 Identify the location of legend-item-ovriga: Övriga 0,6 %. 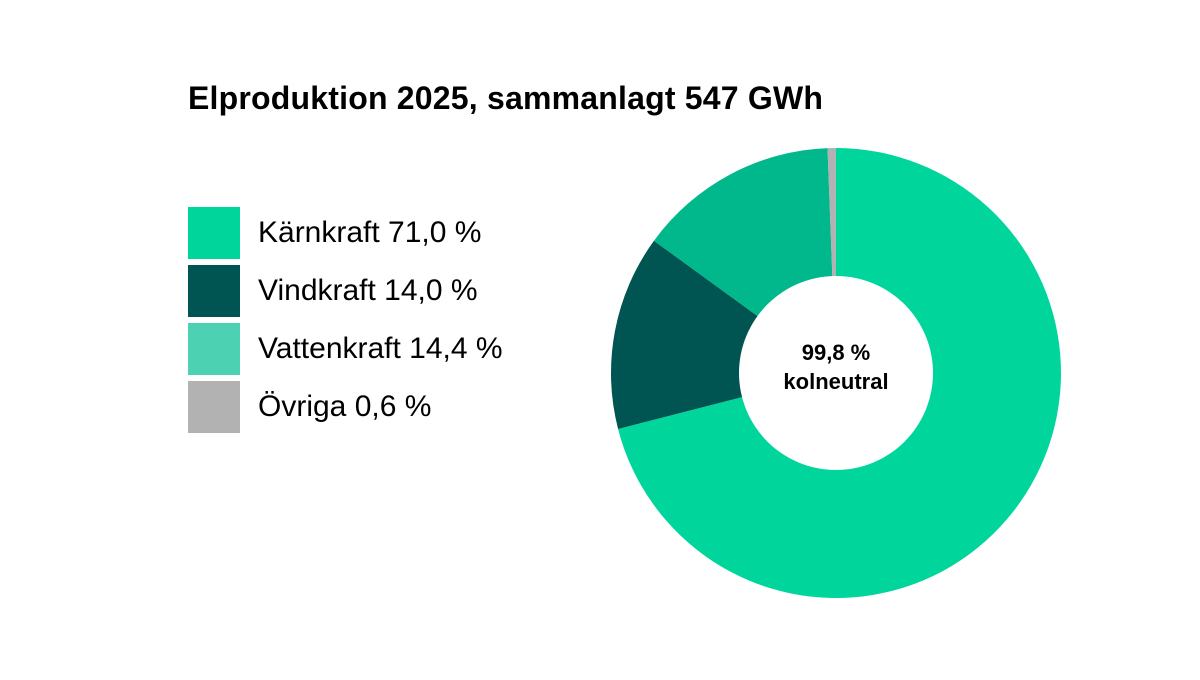
(345, 407).